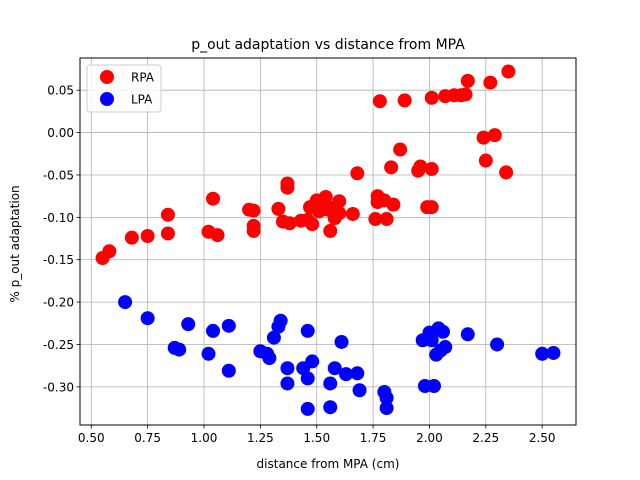 The height and width of the screenshot is (480, 640). What do you see at coordinates (373, 438) in the screenshot?
I see `x-tick-label: 1.75` at bounding box center [373, 438].